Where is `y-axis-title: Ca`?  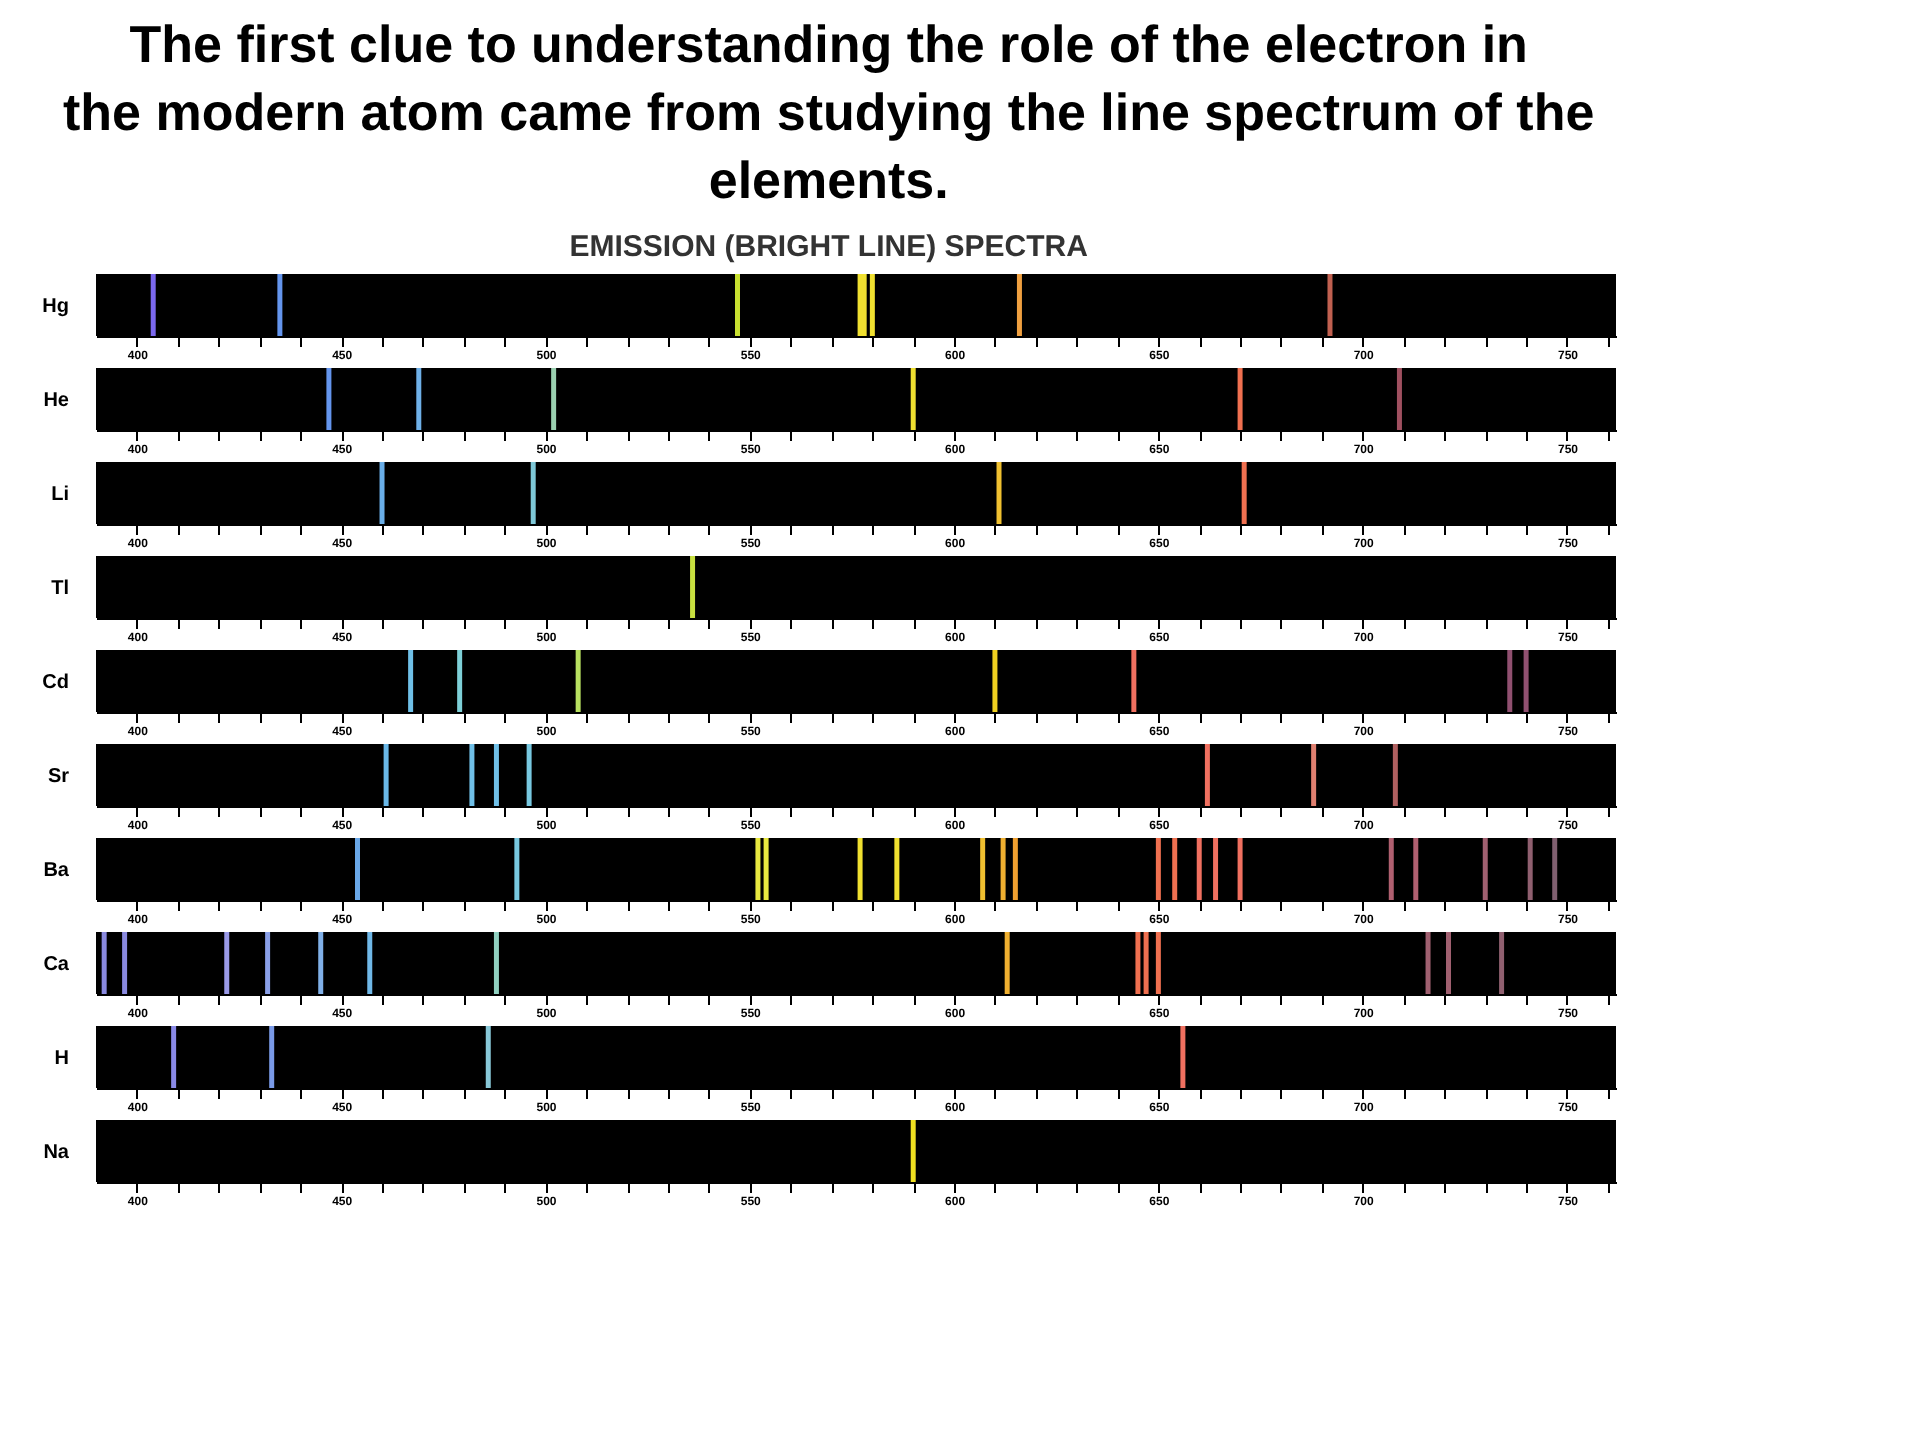
y-axis-title: Ca is located at coordinates (56, 965).